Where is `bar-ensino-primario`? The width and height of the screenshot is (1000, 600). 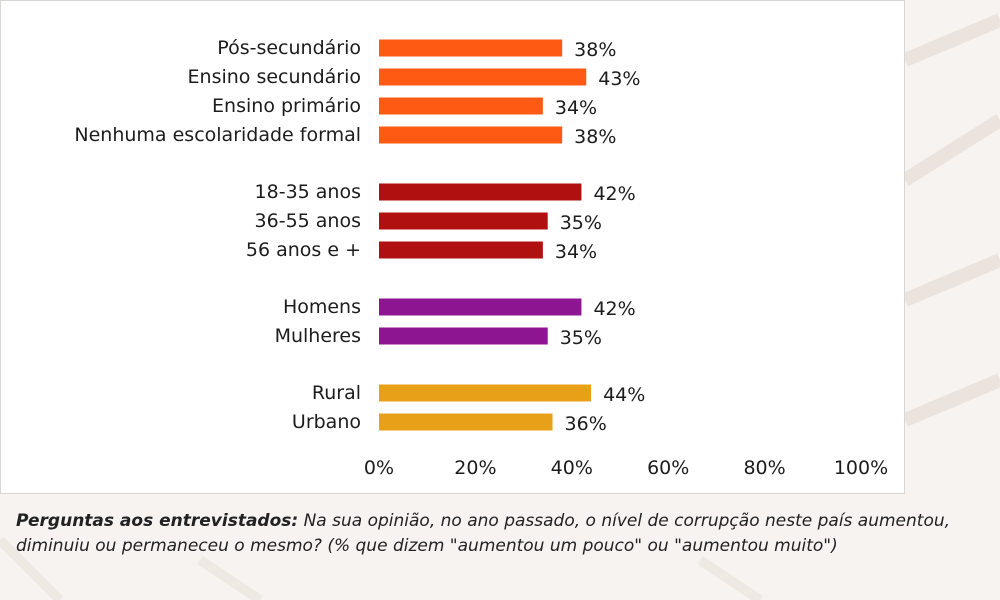 bar-ensino-primario is located at coordinates (461, 106).